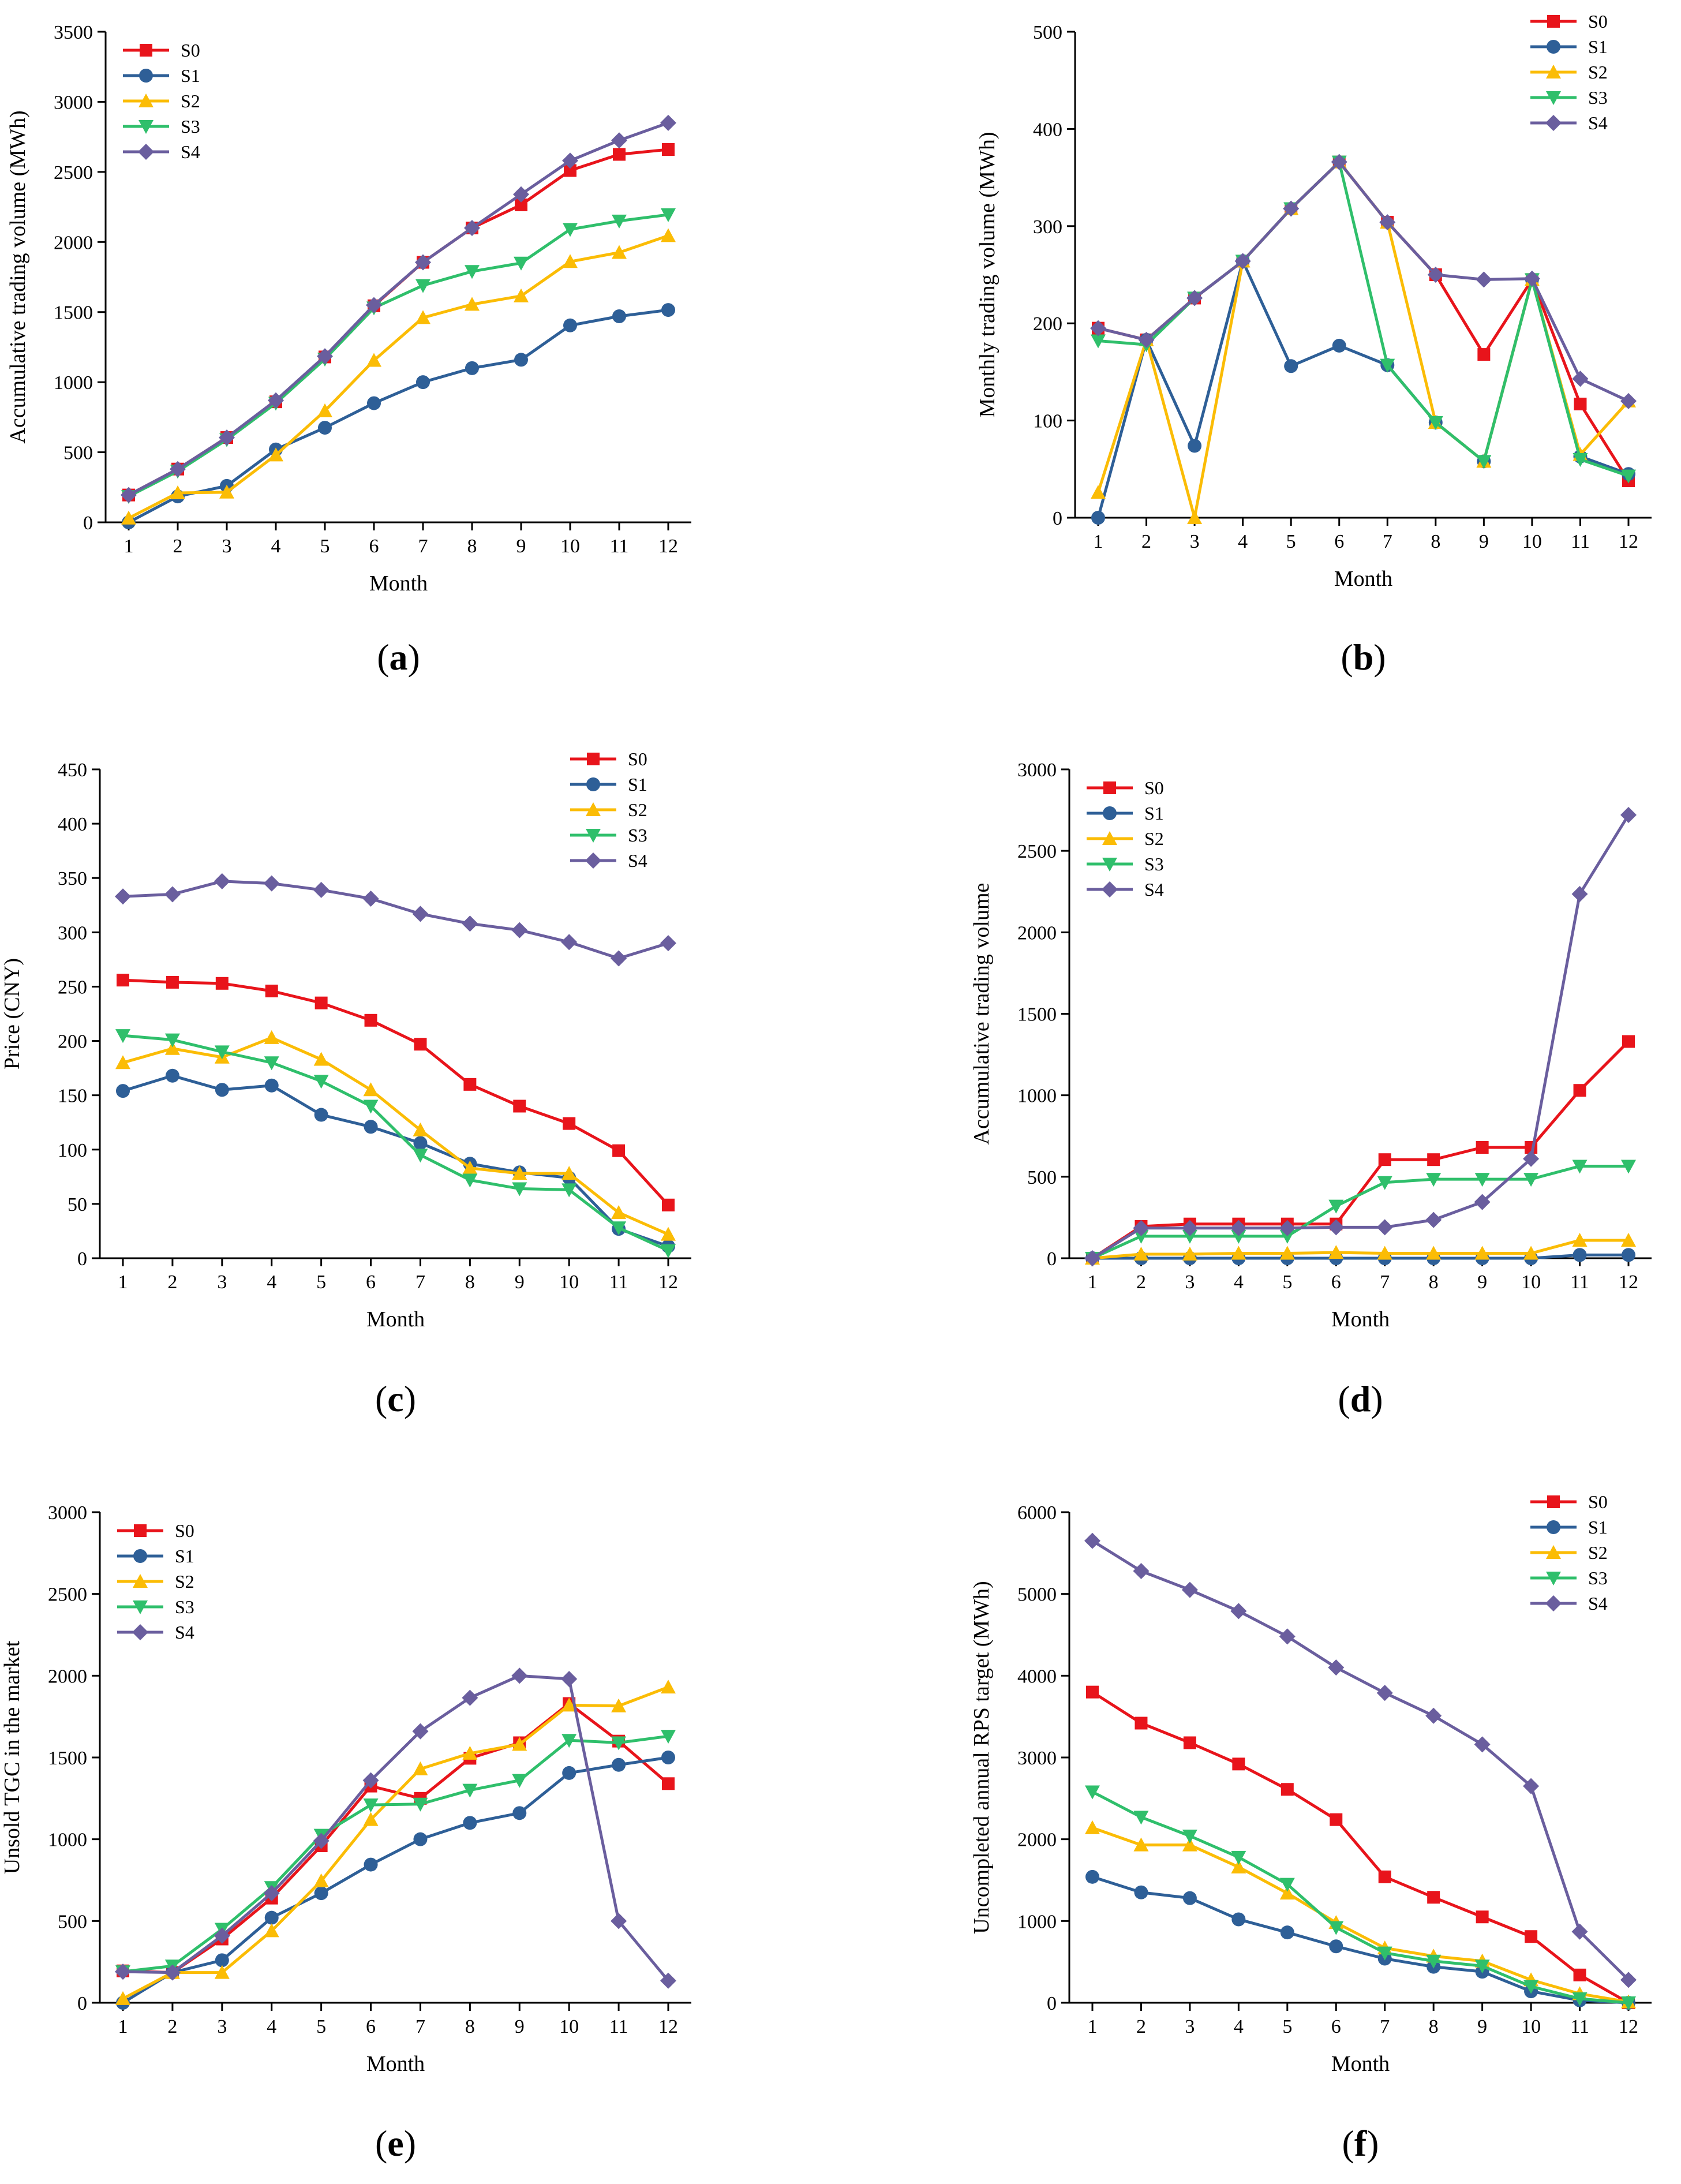  Describe the element at coordinates (1047, 129) in the screenshot. I see `y-tick-label: 400` at that location.